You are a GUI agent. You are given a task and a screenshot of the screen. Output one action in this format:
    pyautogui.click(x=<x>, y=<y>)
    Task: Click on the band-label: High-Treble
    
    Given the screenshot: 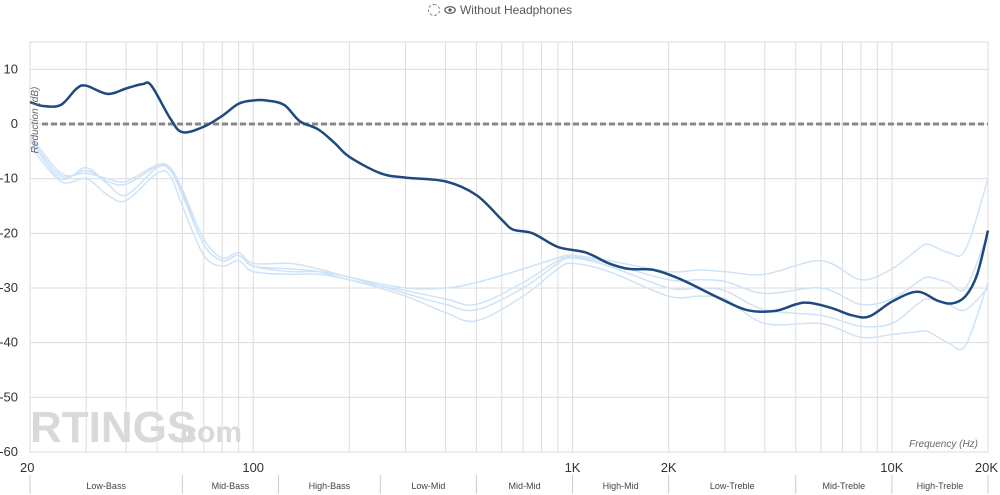 What is the action you would take?
    pyautogui.click(x=940, y=486)
    